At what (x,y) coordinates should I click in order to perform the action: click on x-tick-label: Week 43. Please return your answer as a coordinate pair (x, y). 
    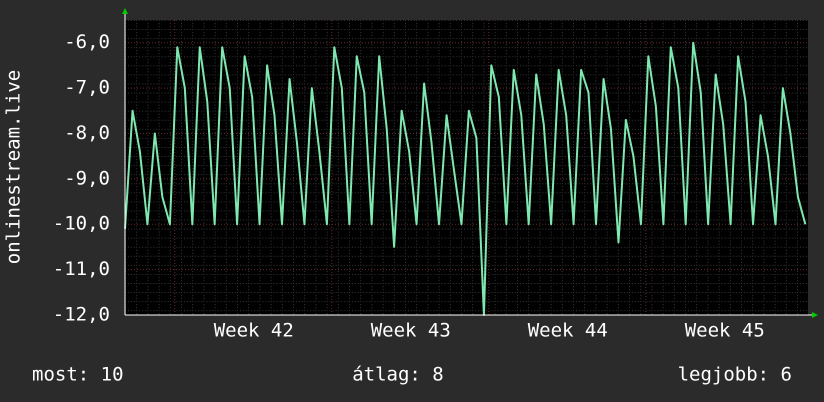
    Looking at the image, I should click on (411, 331).